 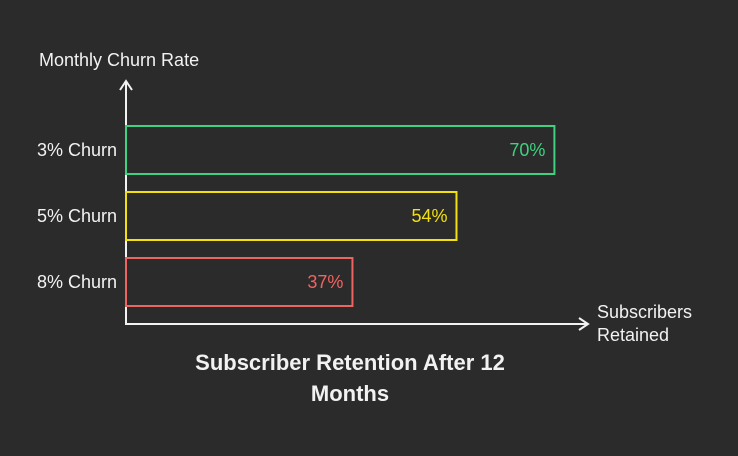 What do you see at coordinates (645, 323) in the screenshot?
I see `x-axis-label: Subscribers Retained` at bounding box center [645, 323].